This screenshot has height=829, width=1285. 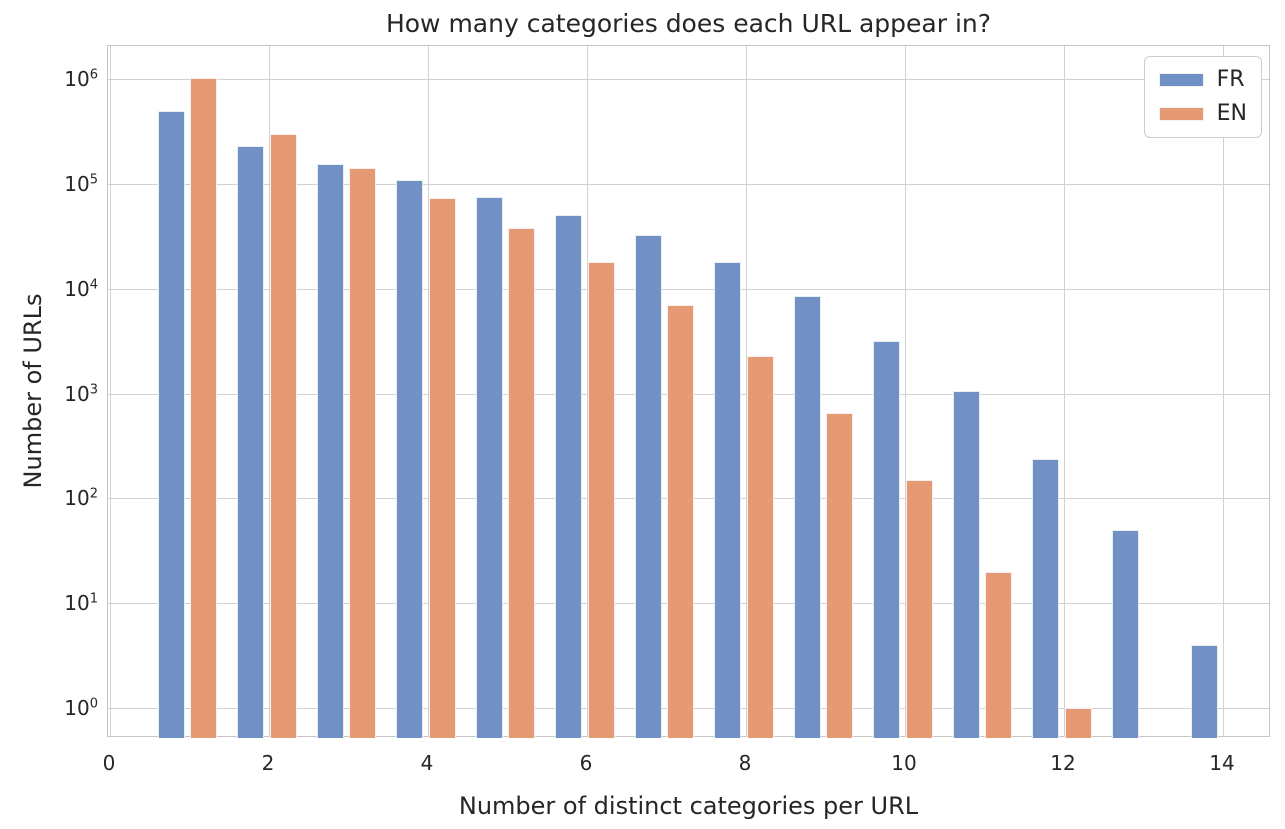 I want to click on y-tick-label-10e6: 10⁶, so click(x=81, y=79).